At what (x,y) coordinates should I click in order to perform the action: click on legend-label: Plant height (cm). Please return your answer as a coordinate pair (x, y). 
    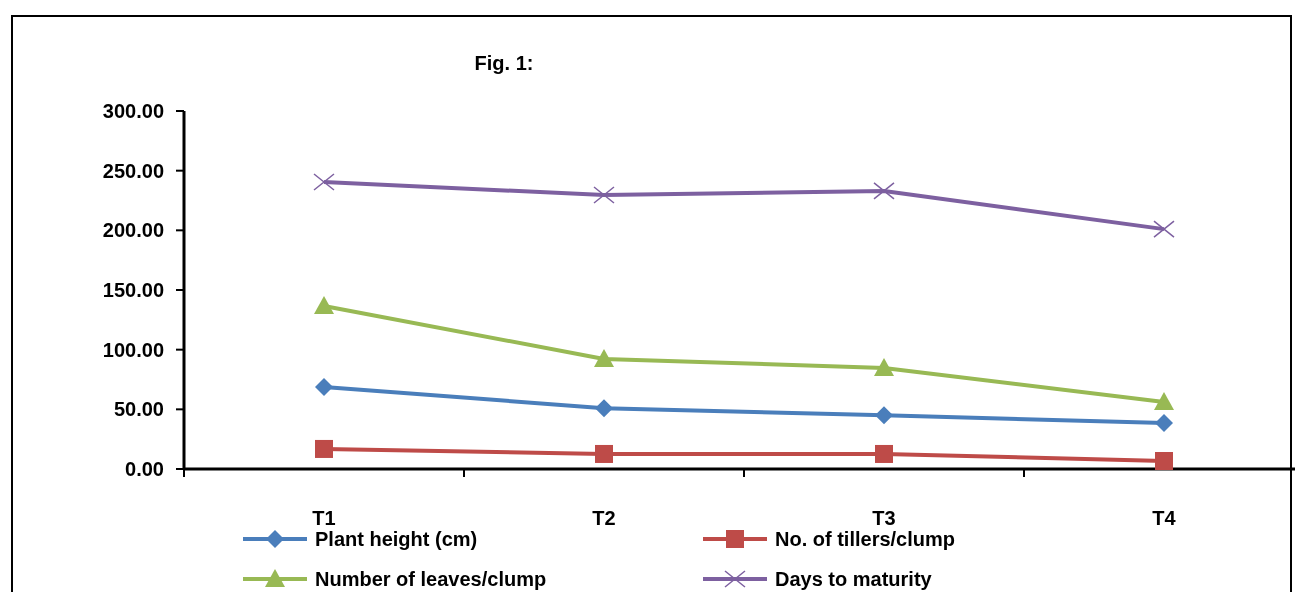
    Looking at the image, I should click on (396, 539).